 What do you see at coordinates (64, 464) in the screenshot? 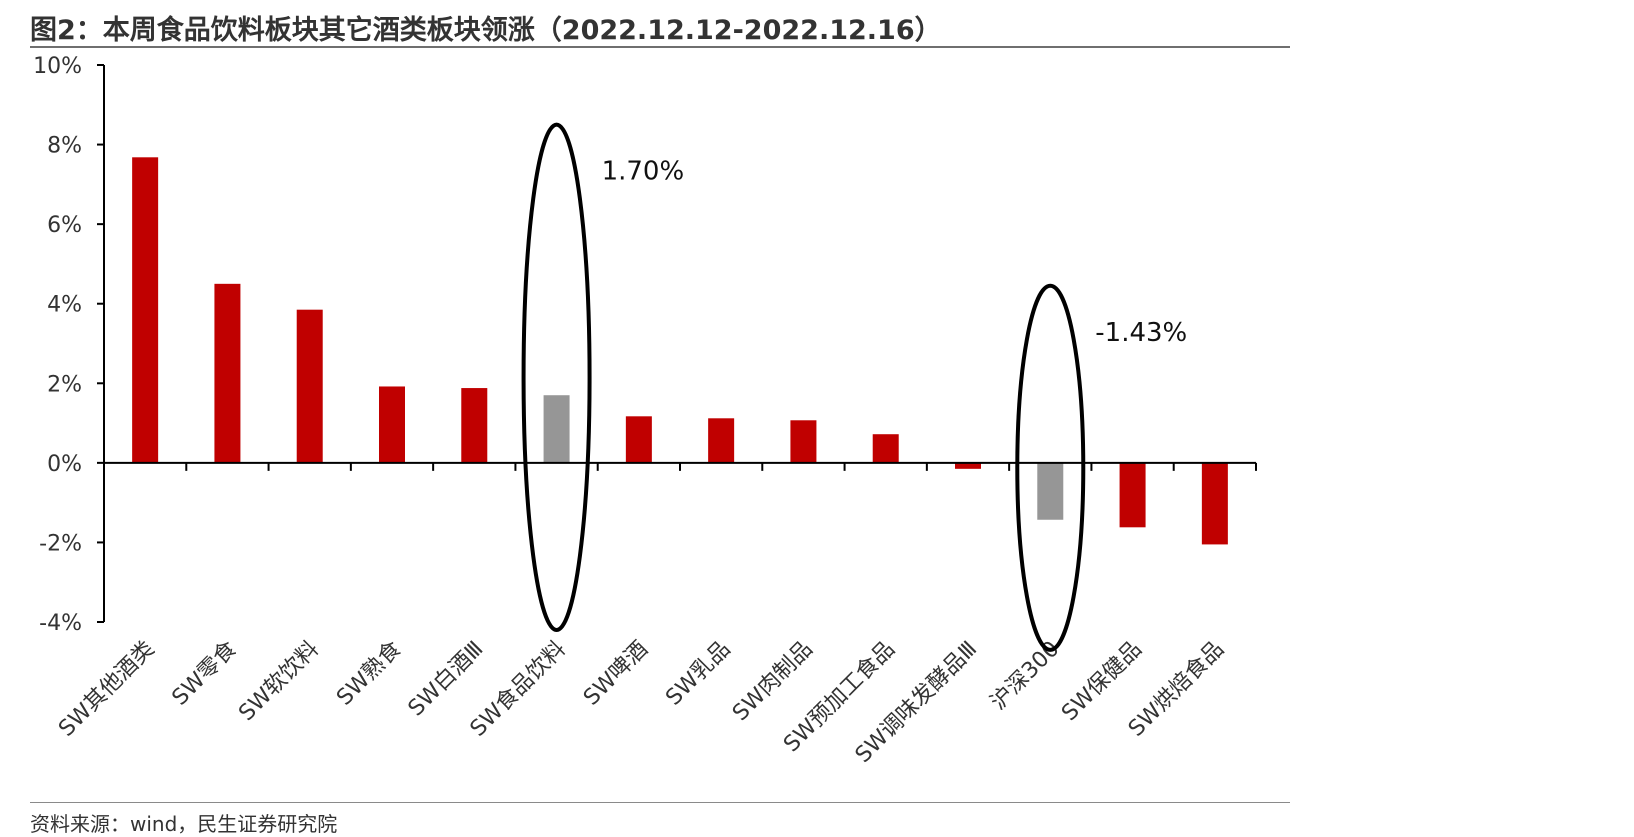
I see `y-tick-label: 0%` at bounding box center [64, 464].